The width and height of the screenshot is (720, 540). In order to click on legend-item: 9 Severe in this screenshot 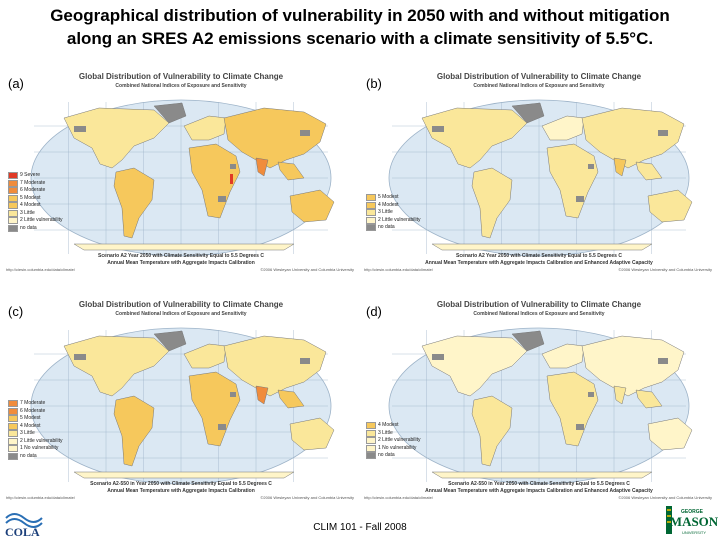, I will do `click(35, 176)`.